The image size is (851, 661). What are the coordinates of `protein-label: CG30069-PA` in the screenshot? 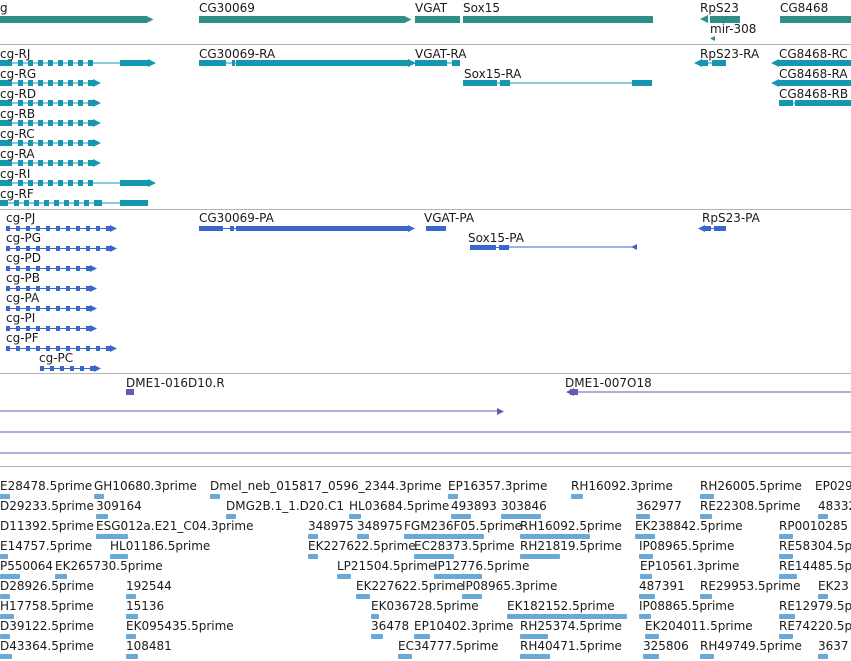 It's located at (236, 218).